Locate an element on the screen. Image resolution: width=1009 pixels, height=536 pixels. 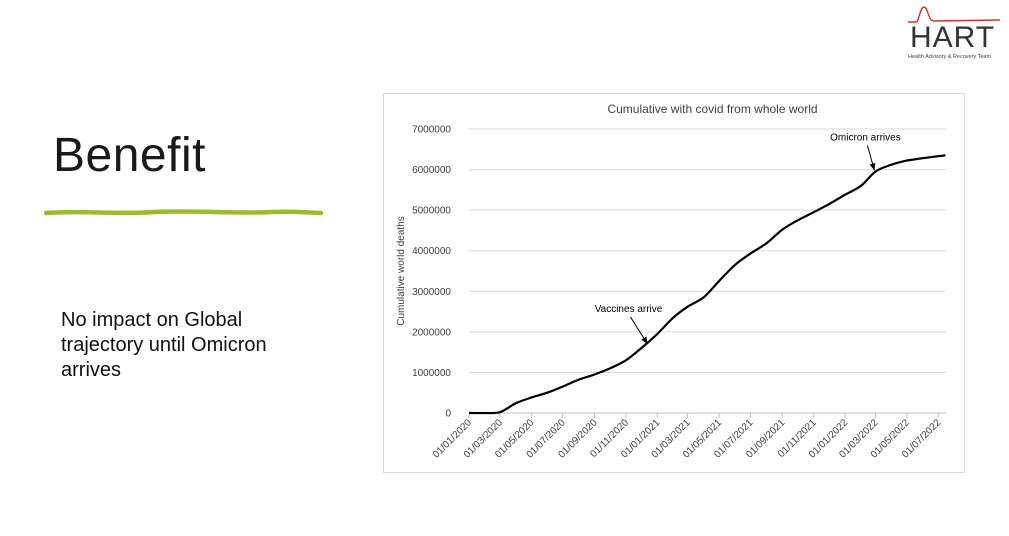
y-tick-label: 5000000 is located at coordinates (431, 211).